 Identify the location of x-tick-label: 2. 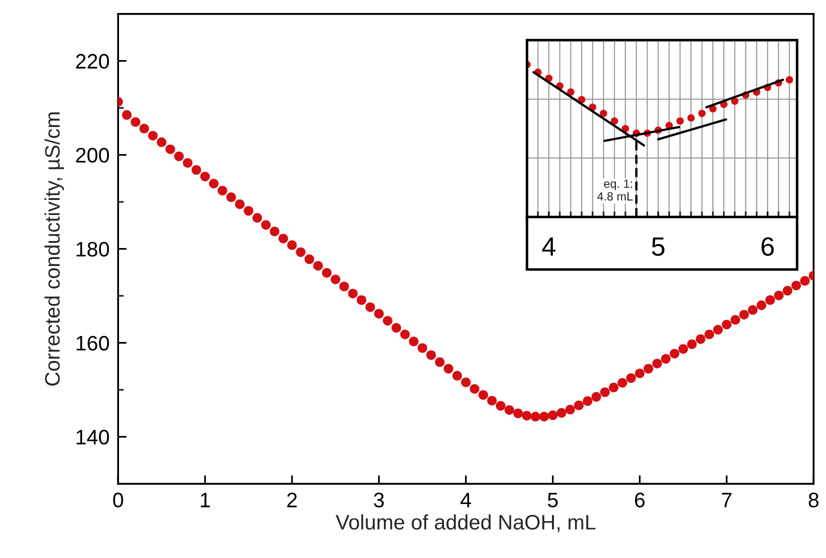
(292, 500).